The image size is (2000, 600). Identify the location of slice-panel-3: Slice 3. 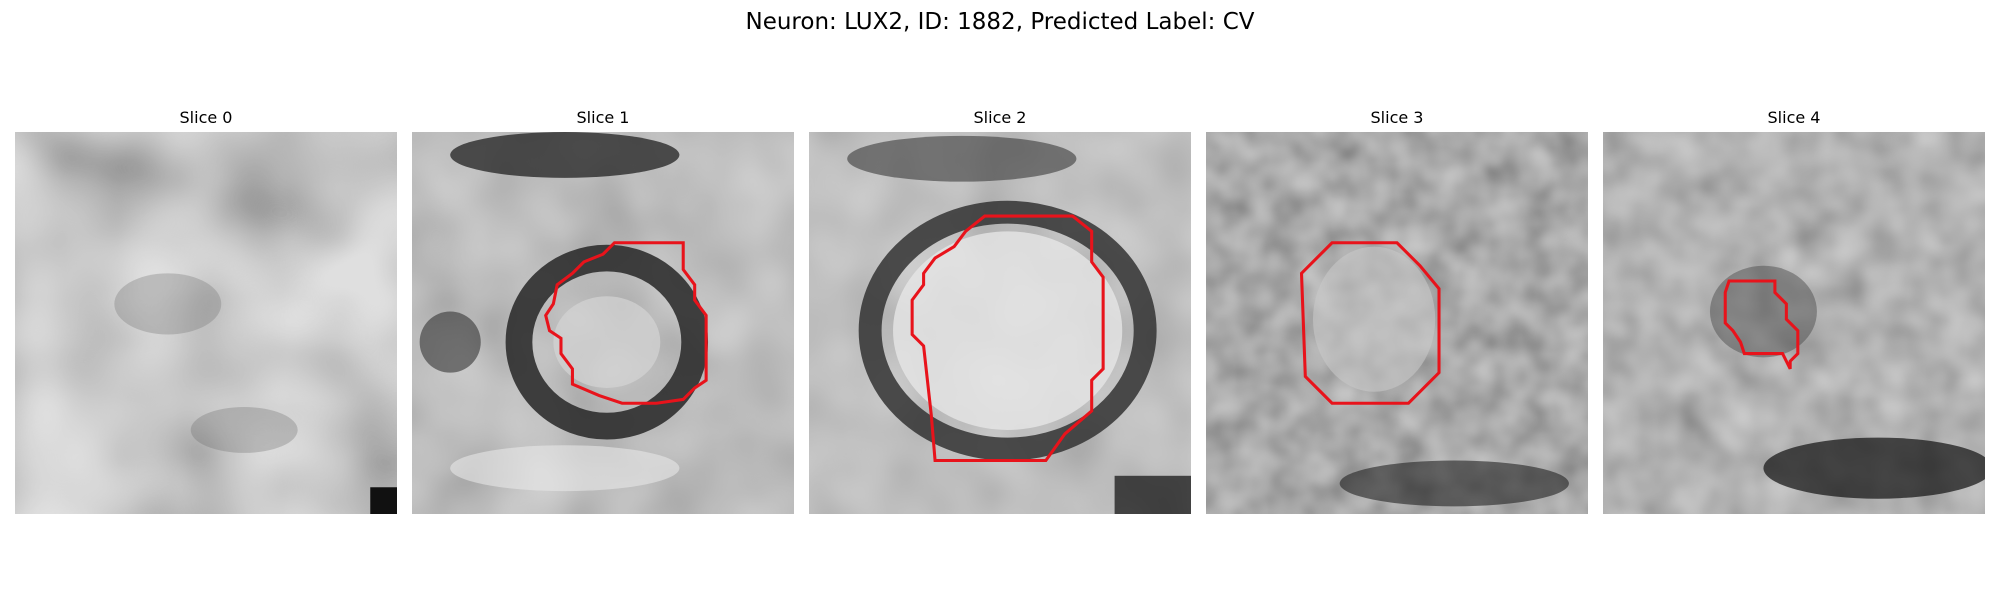
(1397, 311).